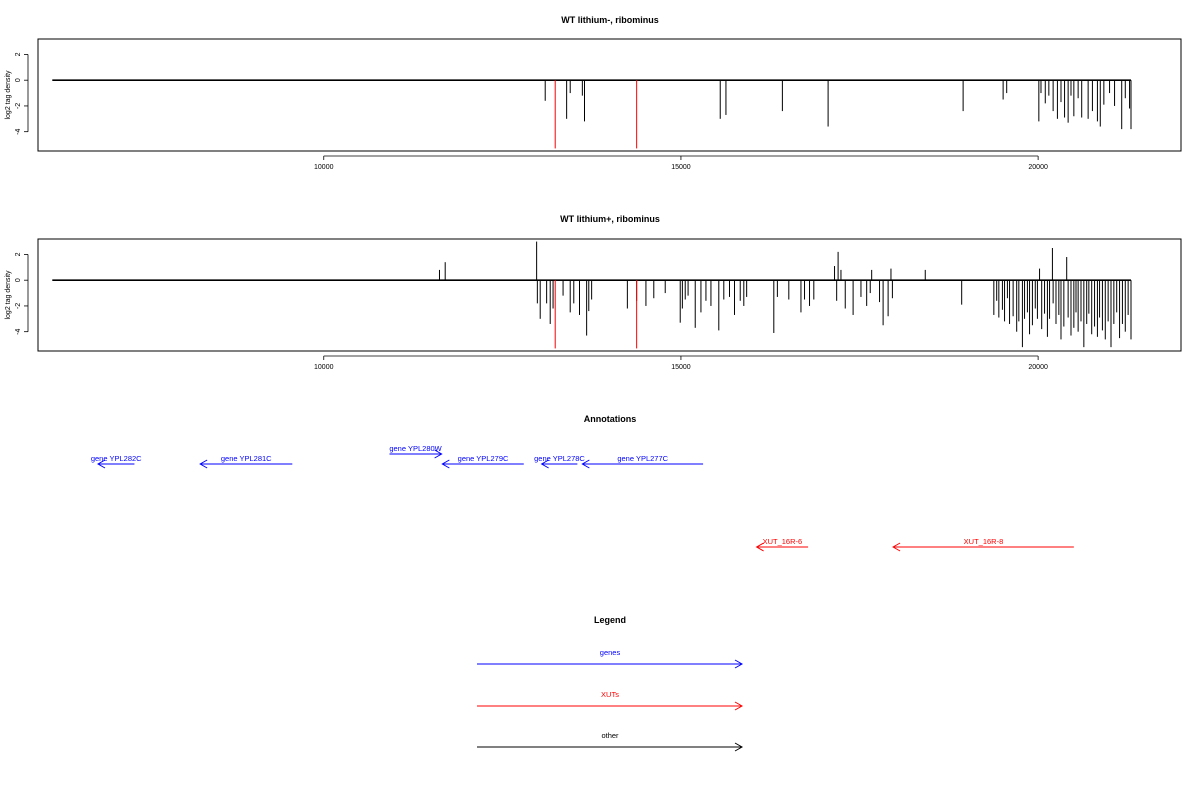 The width and height of the screenshot is (1200, 800). I want to click on legend-label: genes, so click(610, 652).